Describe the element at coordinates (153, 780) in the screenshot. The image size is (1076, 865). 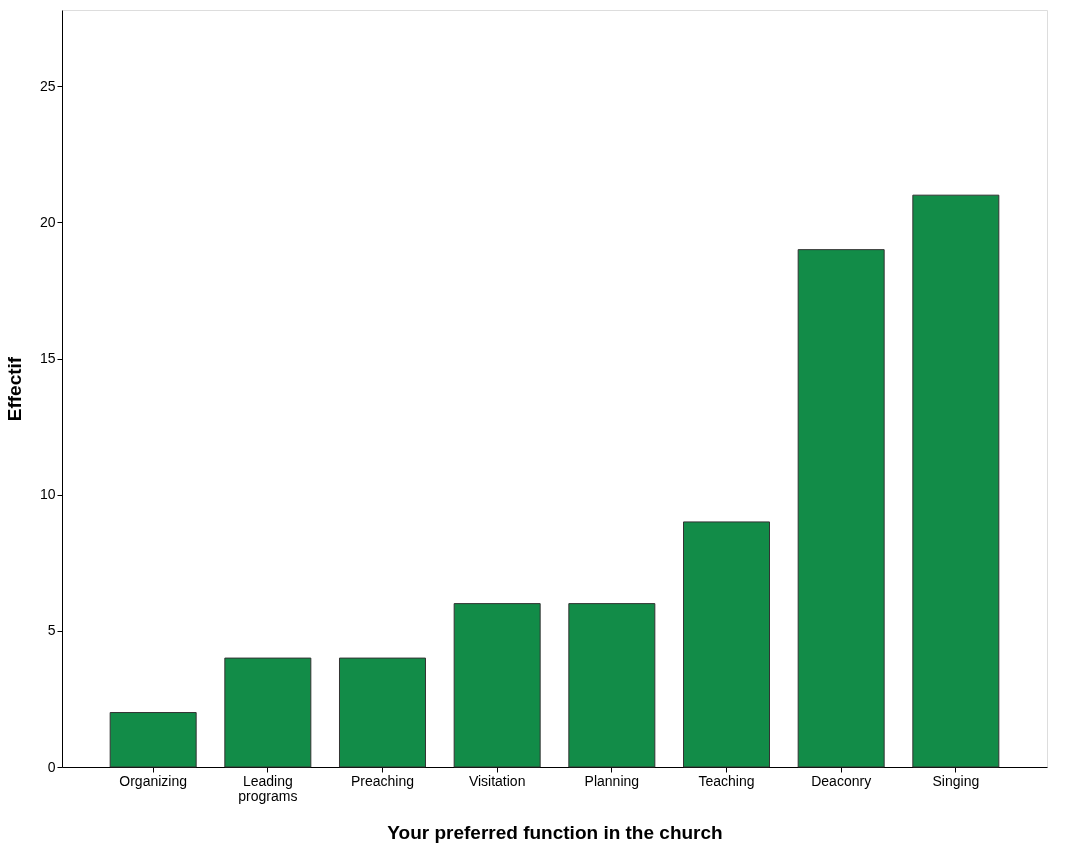
I see `x-tick-label: Organizing` at that location.